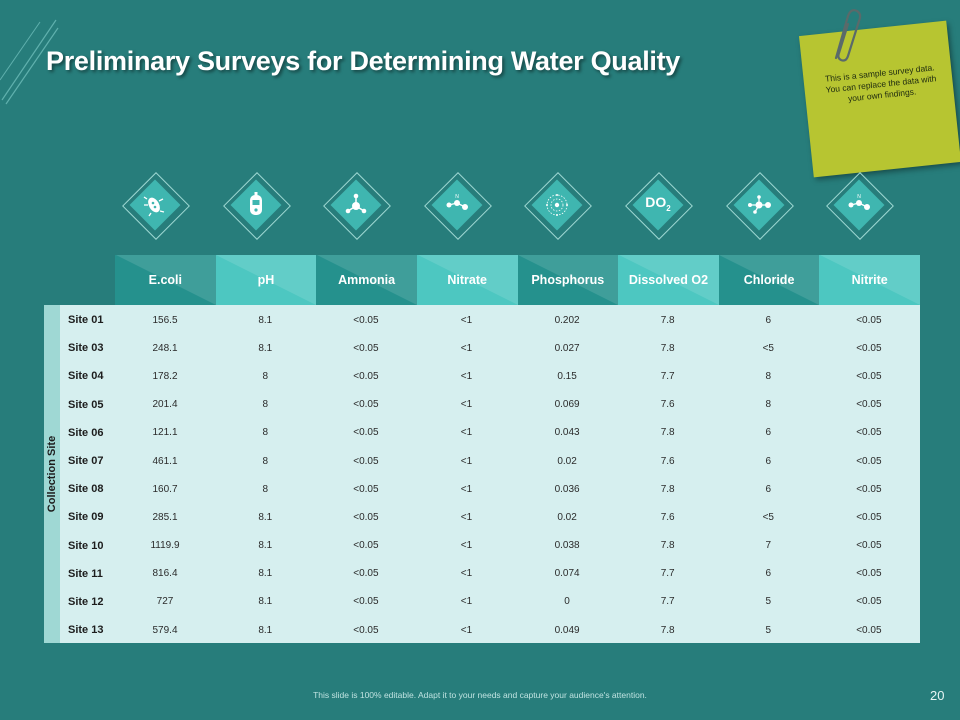 The image size is (960, 720). Describe the element at coordinates (567, 602) in the screenshot. I see `table-cell: 0` at that location.